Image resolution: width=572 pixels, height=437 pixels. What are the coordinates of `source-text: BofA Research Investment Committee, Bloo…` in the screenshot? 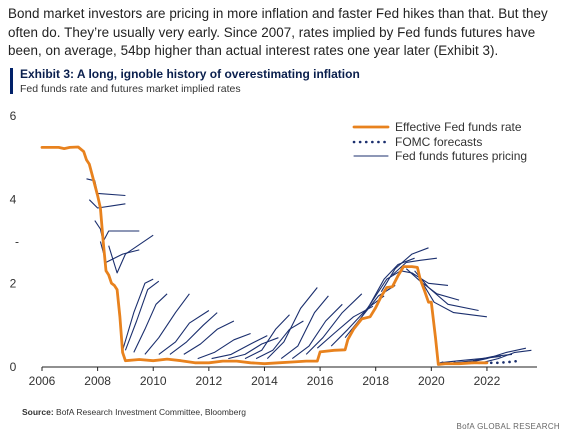 It's located at (151, 412).